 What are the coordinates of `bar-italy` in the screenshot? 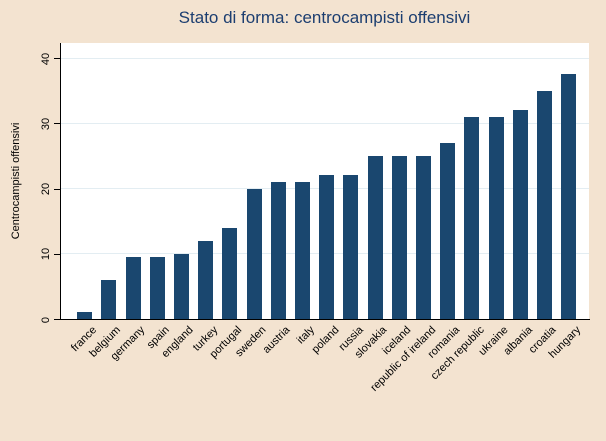 It's located at (302, 250).